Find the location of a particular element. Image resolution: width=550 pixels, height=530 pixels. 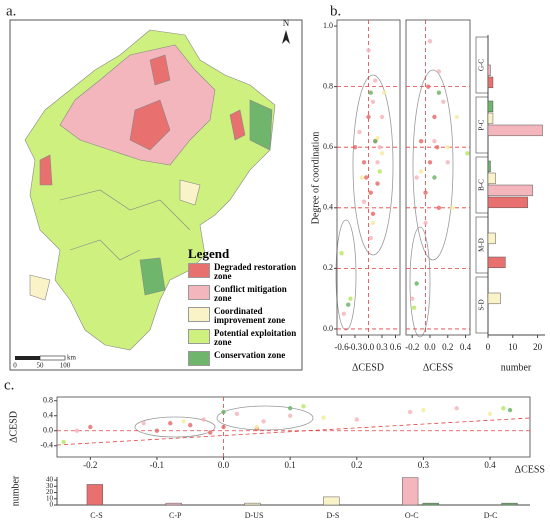

scale-bar is located at coordinates (27, 358).